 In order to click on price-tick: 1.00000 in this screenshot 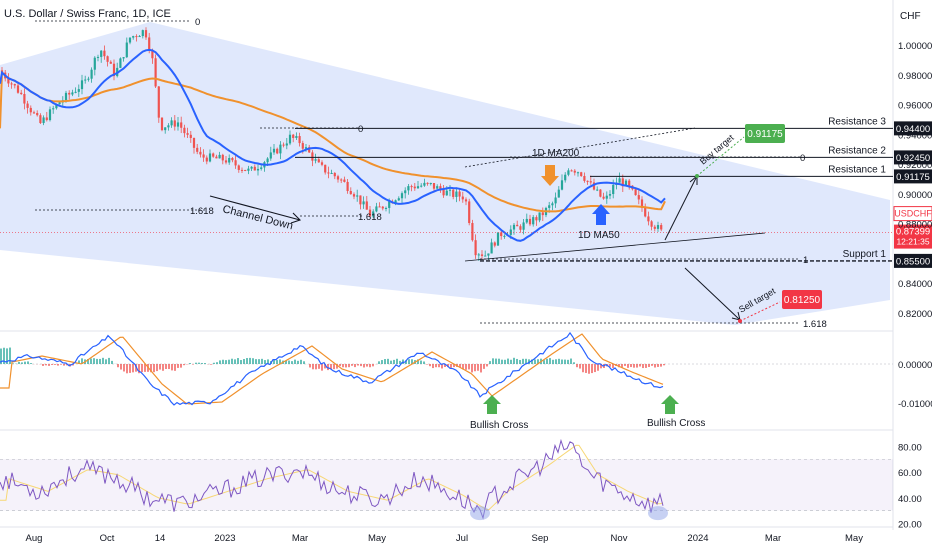, I will do `click(915, 46)`.